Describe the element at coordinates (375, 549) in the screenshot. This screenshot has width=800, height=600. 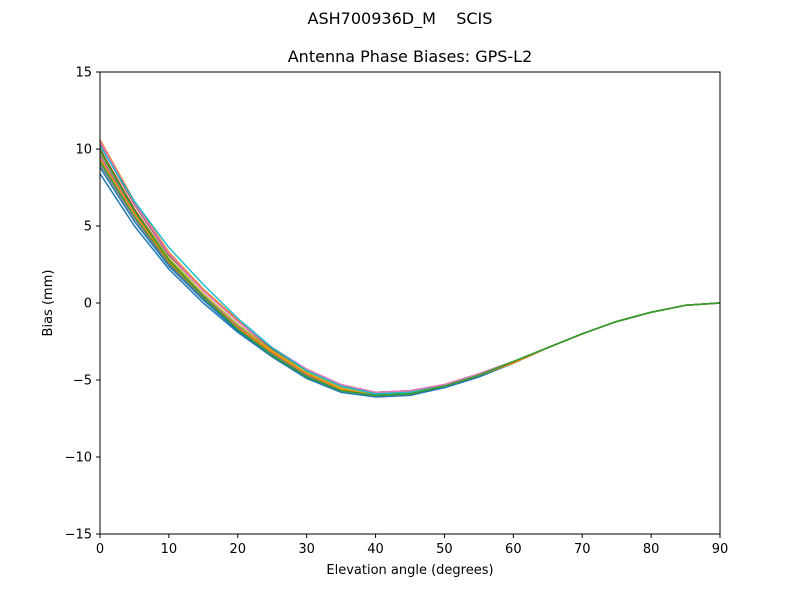
I see `x-tick-label: 40` at that location.